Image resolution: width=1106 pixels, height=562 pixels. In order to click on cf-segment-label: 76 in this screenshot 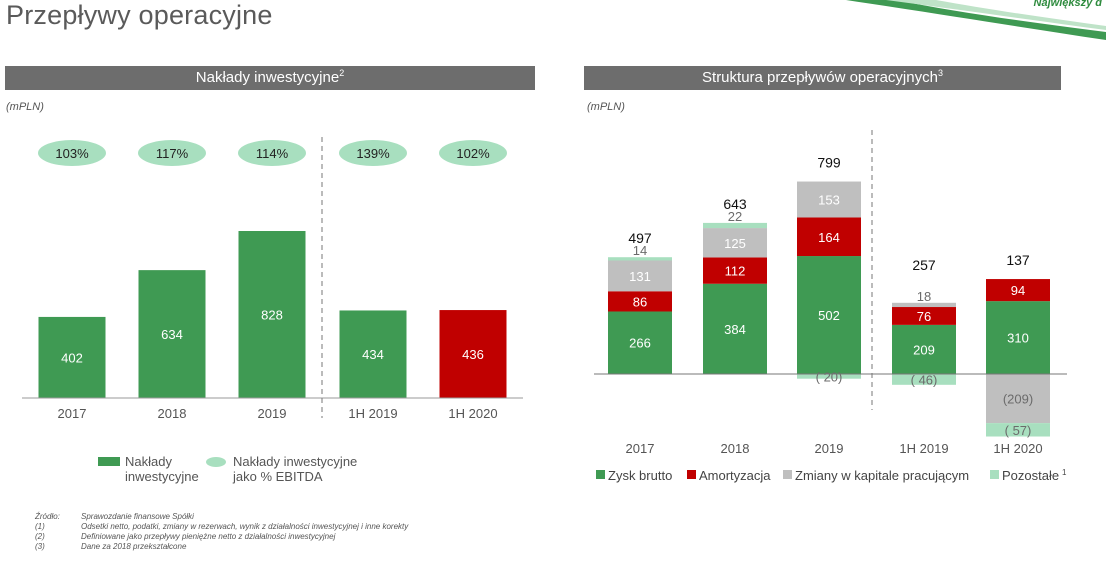, I will do `click(924, 316)`.